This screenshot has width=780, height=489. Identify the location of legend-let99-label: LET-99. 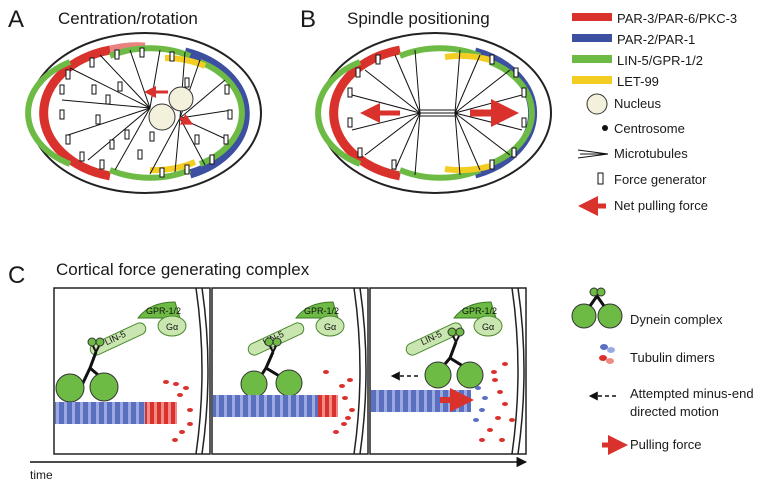
(638, 81).